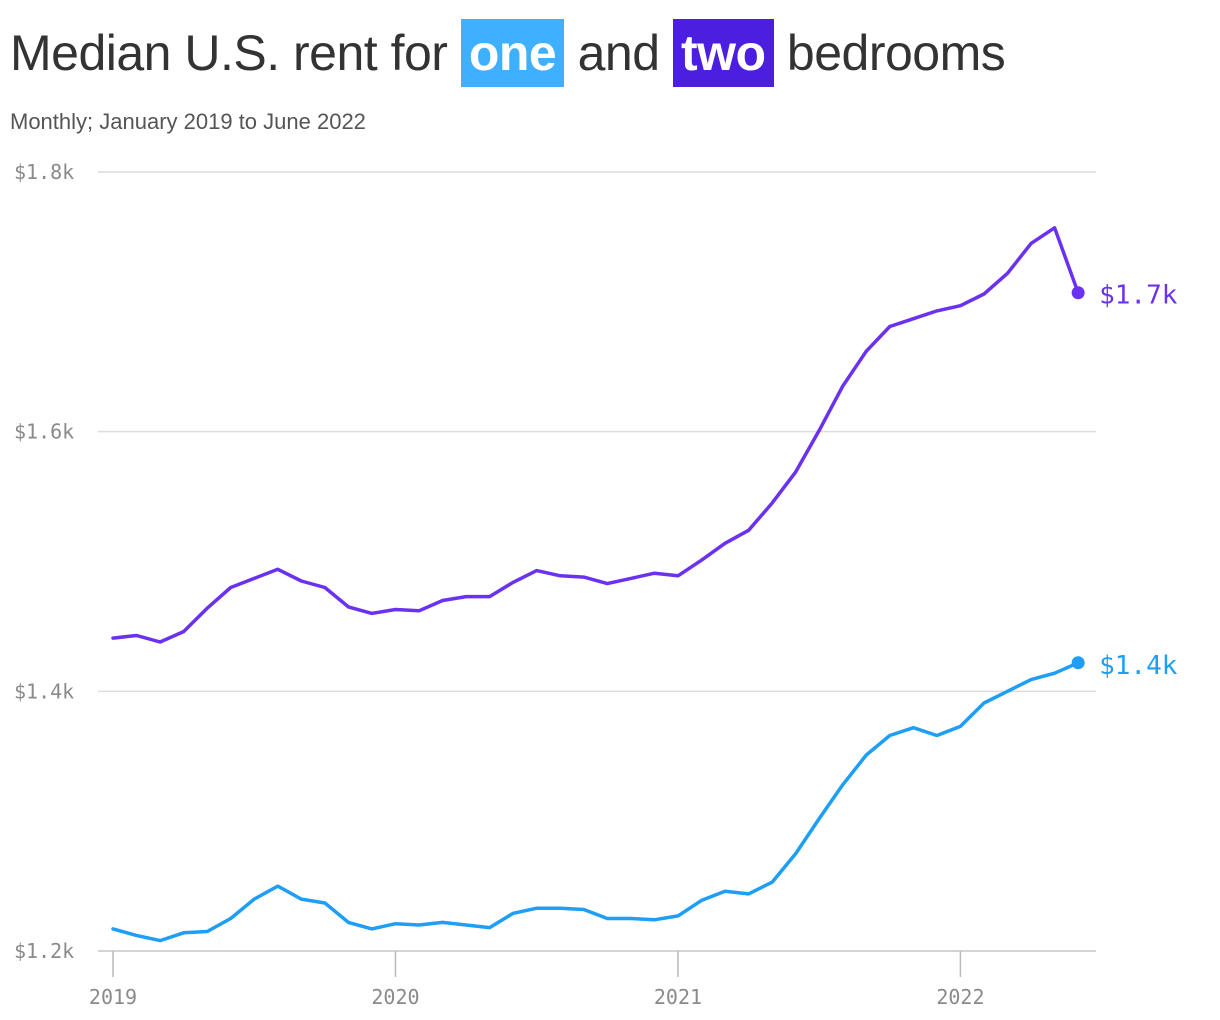 This screenshot has width=1220, height=1020. Describe the element at coordinates (1138, 296) in the screenshot. I see `series-end-label-two: $1.7k` at that location.